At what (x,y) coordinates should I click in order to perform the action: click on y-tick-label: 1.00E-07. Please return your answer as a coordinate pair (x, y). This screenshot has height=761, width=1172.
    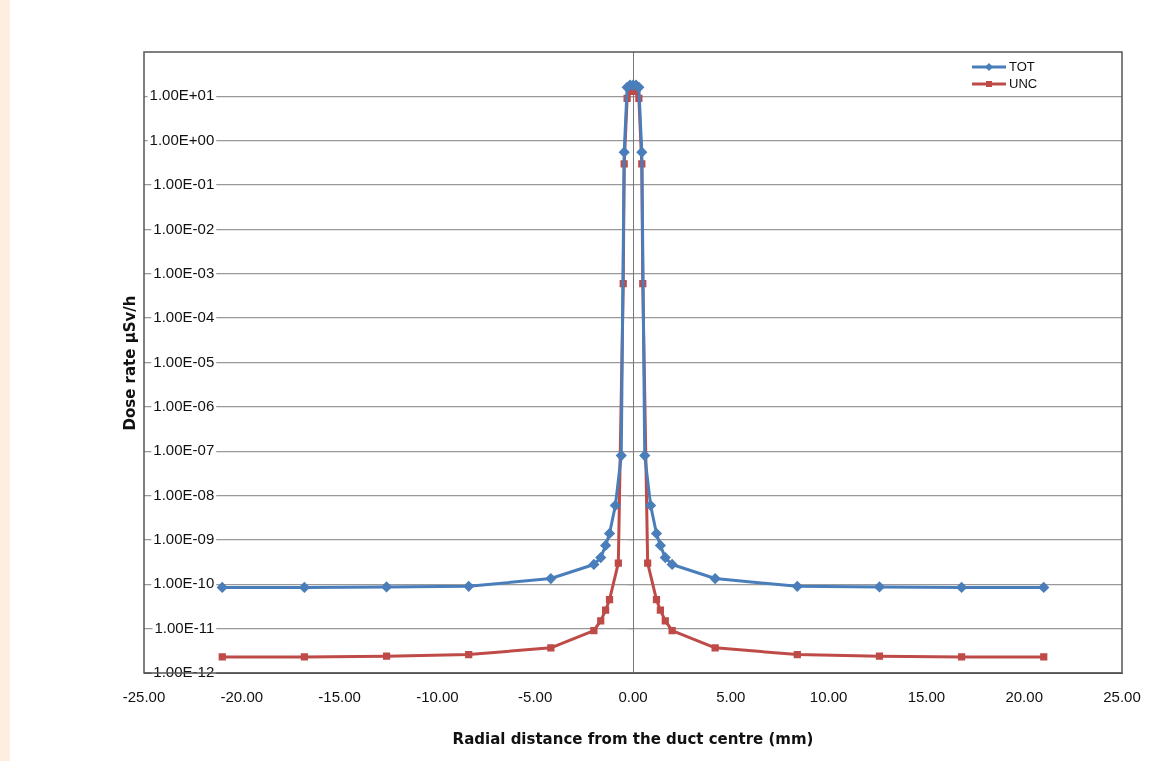
    Looking at the image, I should click on (184, 450).